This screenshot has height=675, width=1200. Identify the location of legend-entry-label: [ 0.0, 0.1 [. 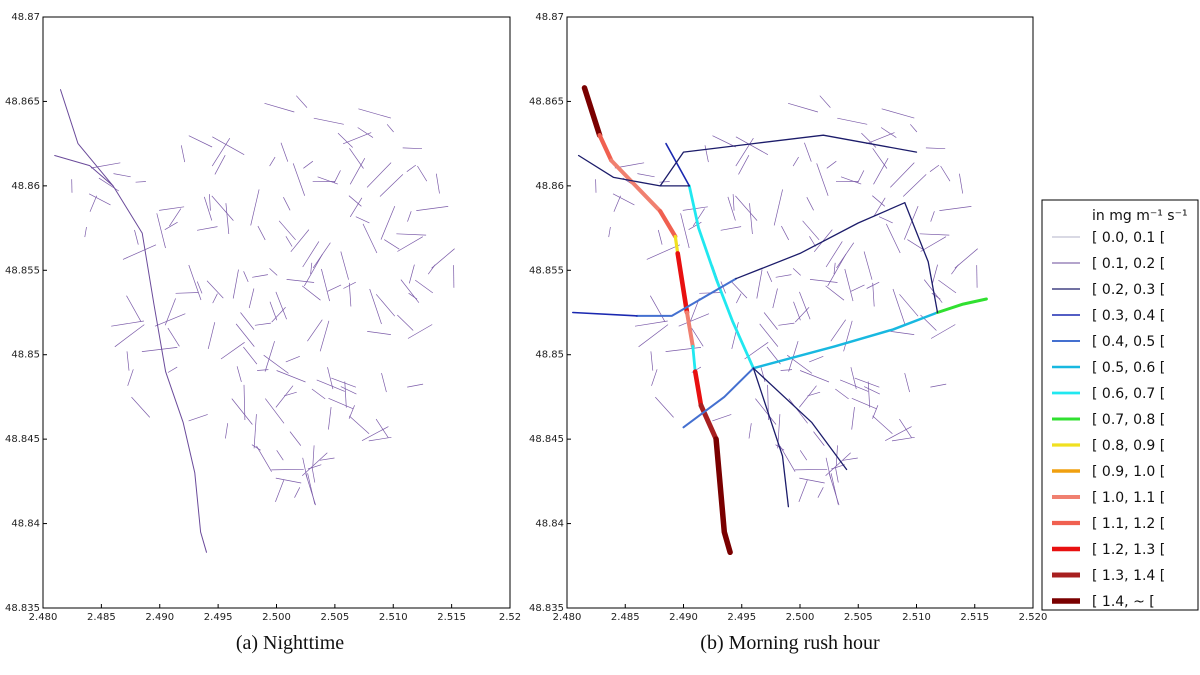
(1128, 238).